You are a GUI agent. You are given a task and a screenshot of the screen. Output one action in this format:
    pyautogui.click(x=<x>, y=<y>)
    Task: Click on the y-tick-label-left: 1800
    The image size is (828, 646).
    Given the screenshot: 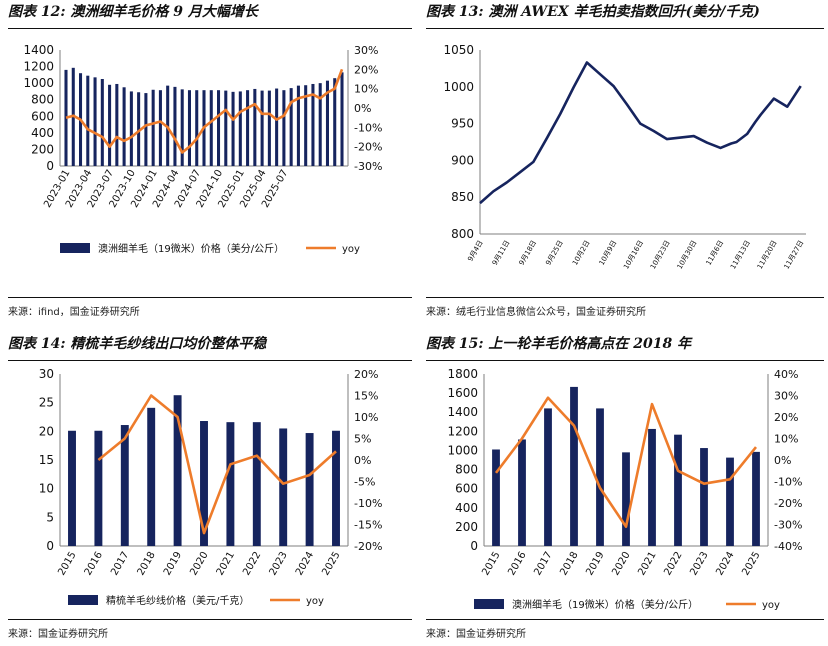 What is the action you would take?
    pyautogui.click(x=462, y=374)
    